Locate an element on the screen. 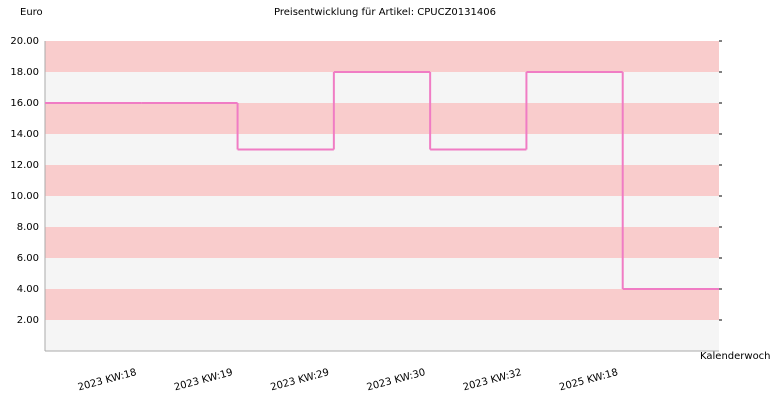 The width and height of the screenshot is (770, 400). x-tick-label: 2023 KW:29 is located at coordinates (299, 380).